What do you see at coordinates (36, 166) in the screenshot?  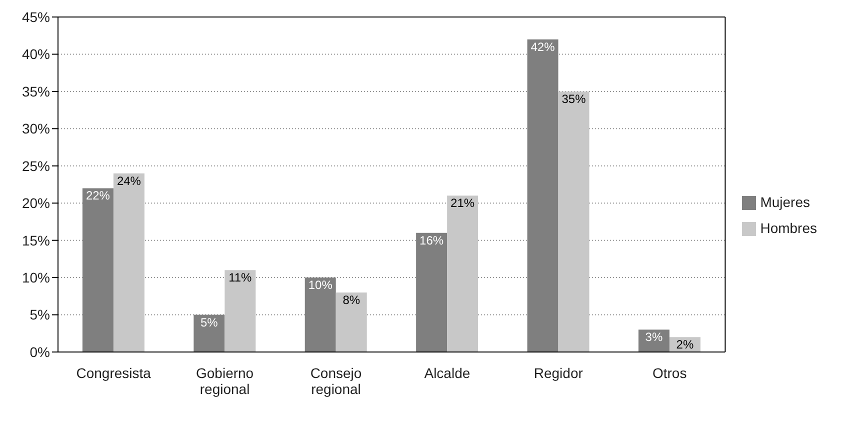 I see `y-tick-label: 25%` at bounding box center [36, 166].